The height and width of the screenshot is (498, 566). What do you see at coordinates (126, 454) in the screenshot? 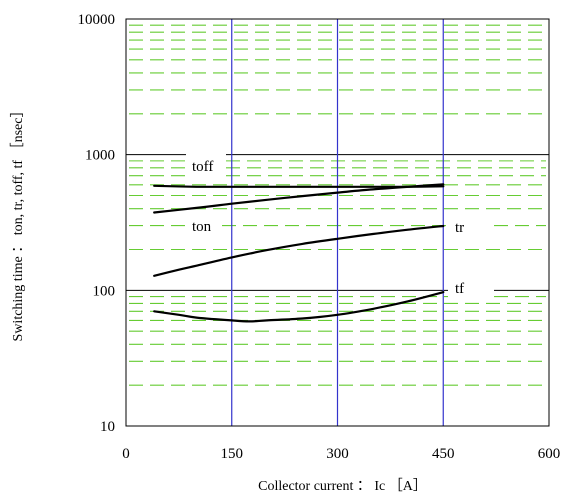
I see `x-tick-label: 0` at bounding box center [126, 454].